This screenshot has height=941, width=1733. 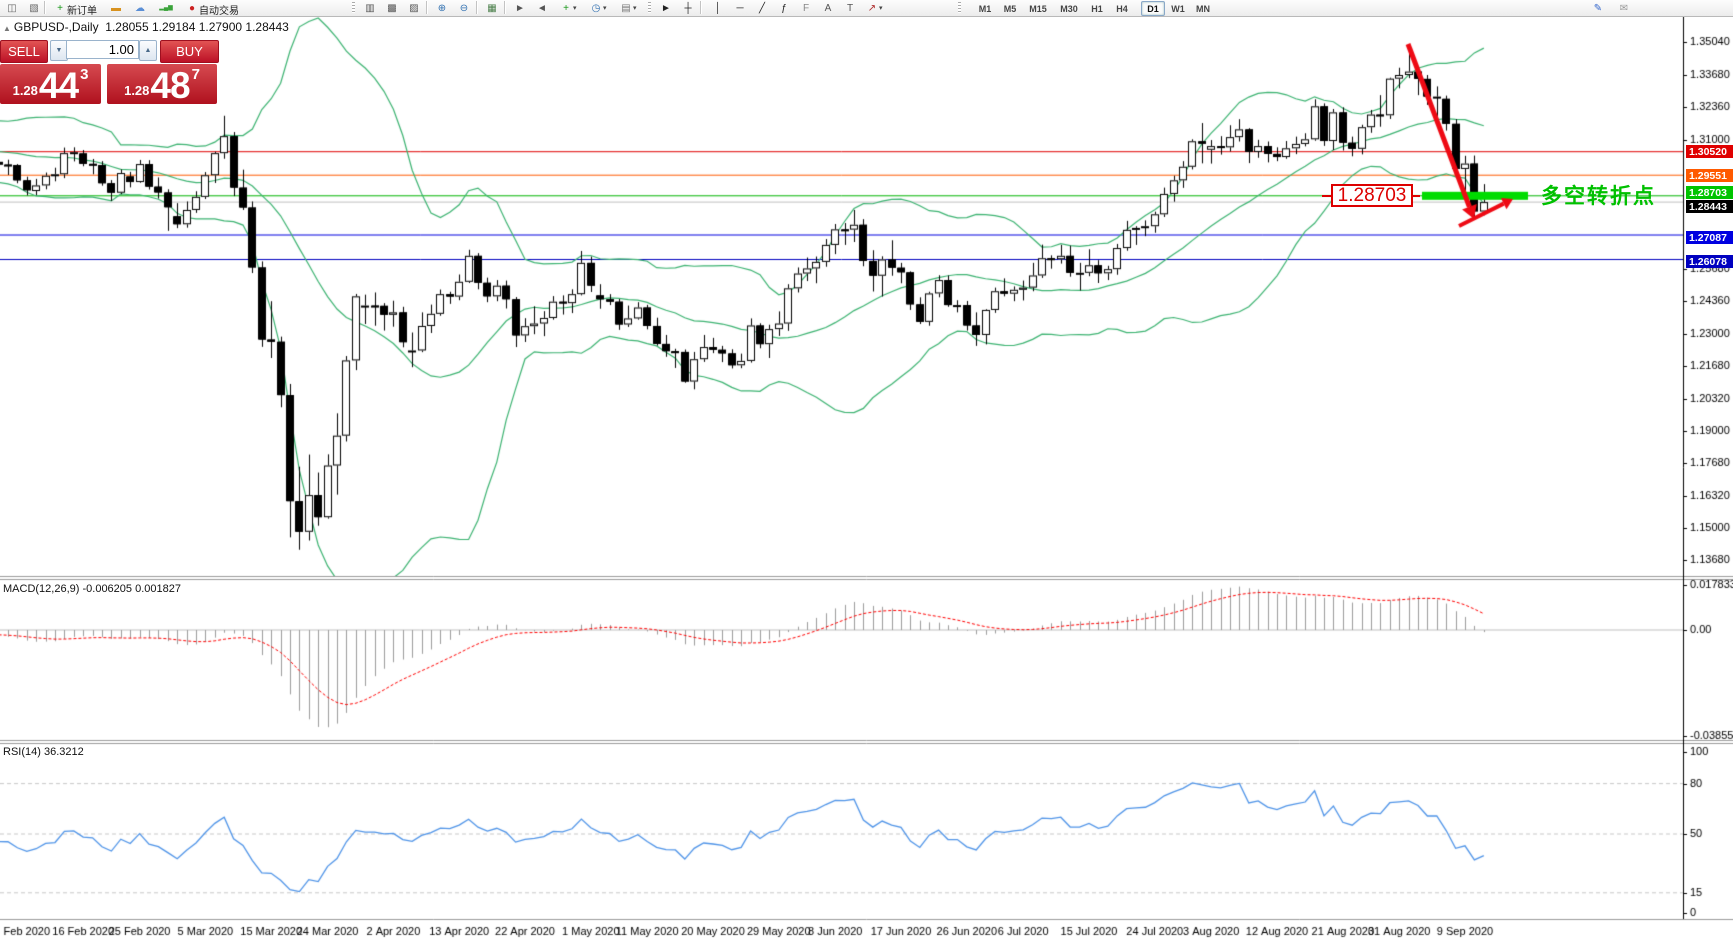 What do you see at coordinates (1010, 8) in the screenshot?
I see `timeframe-button-m5: M5` at bounding box center [1010, 8].